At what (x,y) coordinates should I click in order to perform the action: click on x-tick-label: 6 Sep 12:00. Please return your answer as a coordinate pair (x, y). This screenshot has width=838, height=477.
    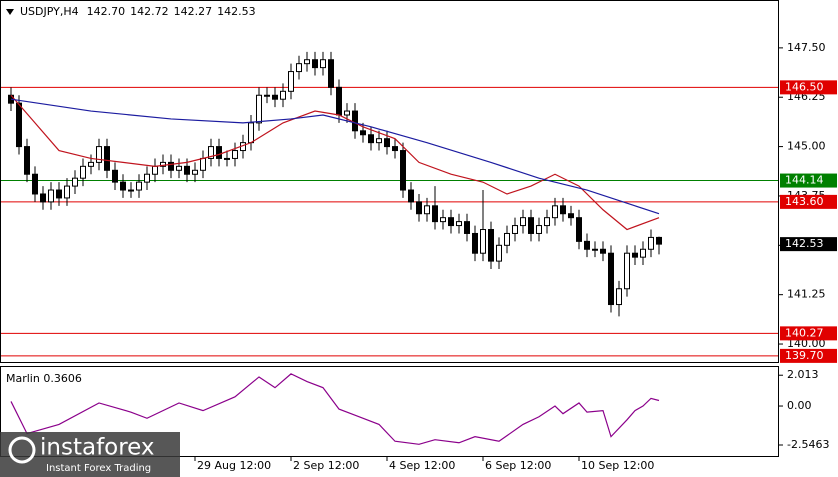
    Looking at the image, I should click on (518, 465).